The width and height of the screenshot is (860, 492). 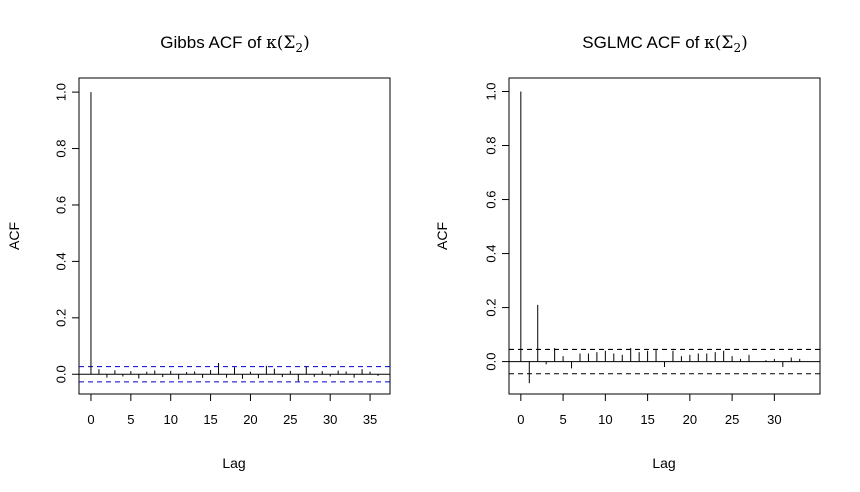 What do you see at coordinates (170, 419) in the screenshot?
I see `gibbs-x-tick-label: 10` at bounding box center [170, 419].